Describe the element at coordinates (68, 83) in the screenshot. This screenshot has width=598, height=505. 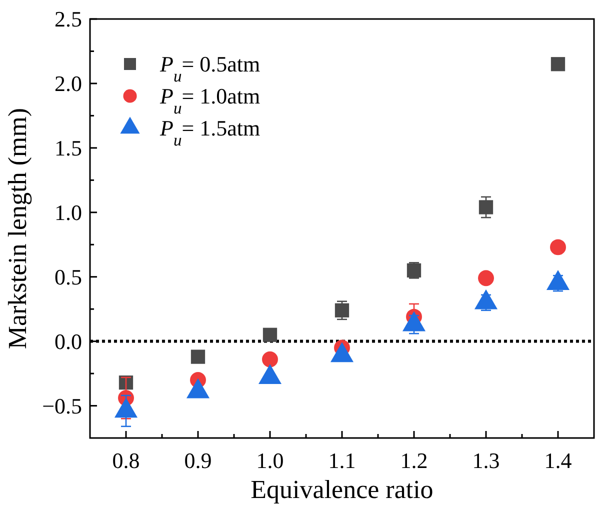
I see `y-tick-label: 2.0` at that location.